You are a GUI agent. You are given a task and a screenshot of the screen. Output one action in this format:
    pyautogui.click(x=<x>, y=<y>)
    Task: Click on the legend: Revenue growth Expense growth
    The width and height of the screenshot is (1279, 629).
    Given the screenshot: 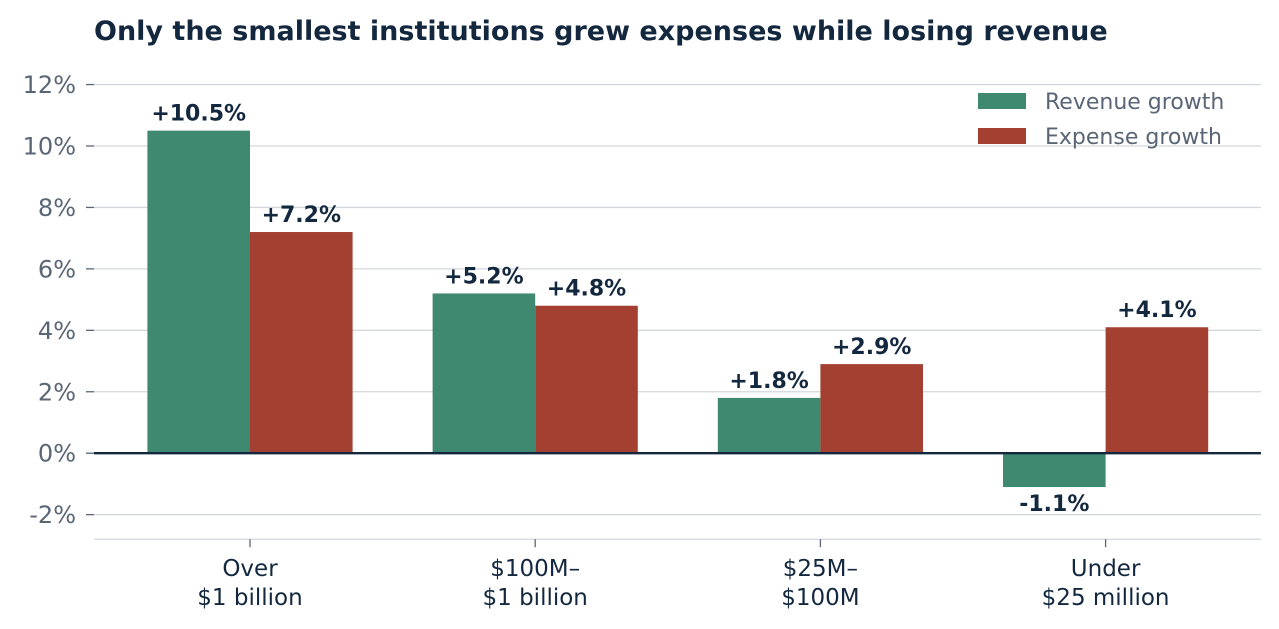 What is the action you would take?
    pyautogui.click(x=1101, y=120)
    